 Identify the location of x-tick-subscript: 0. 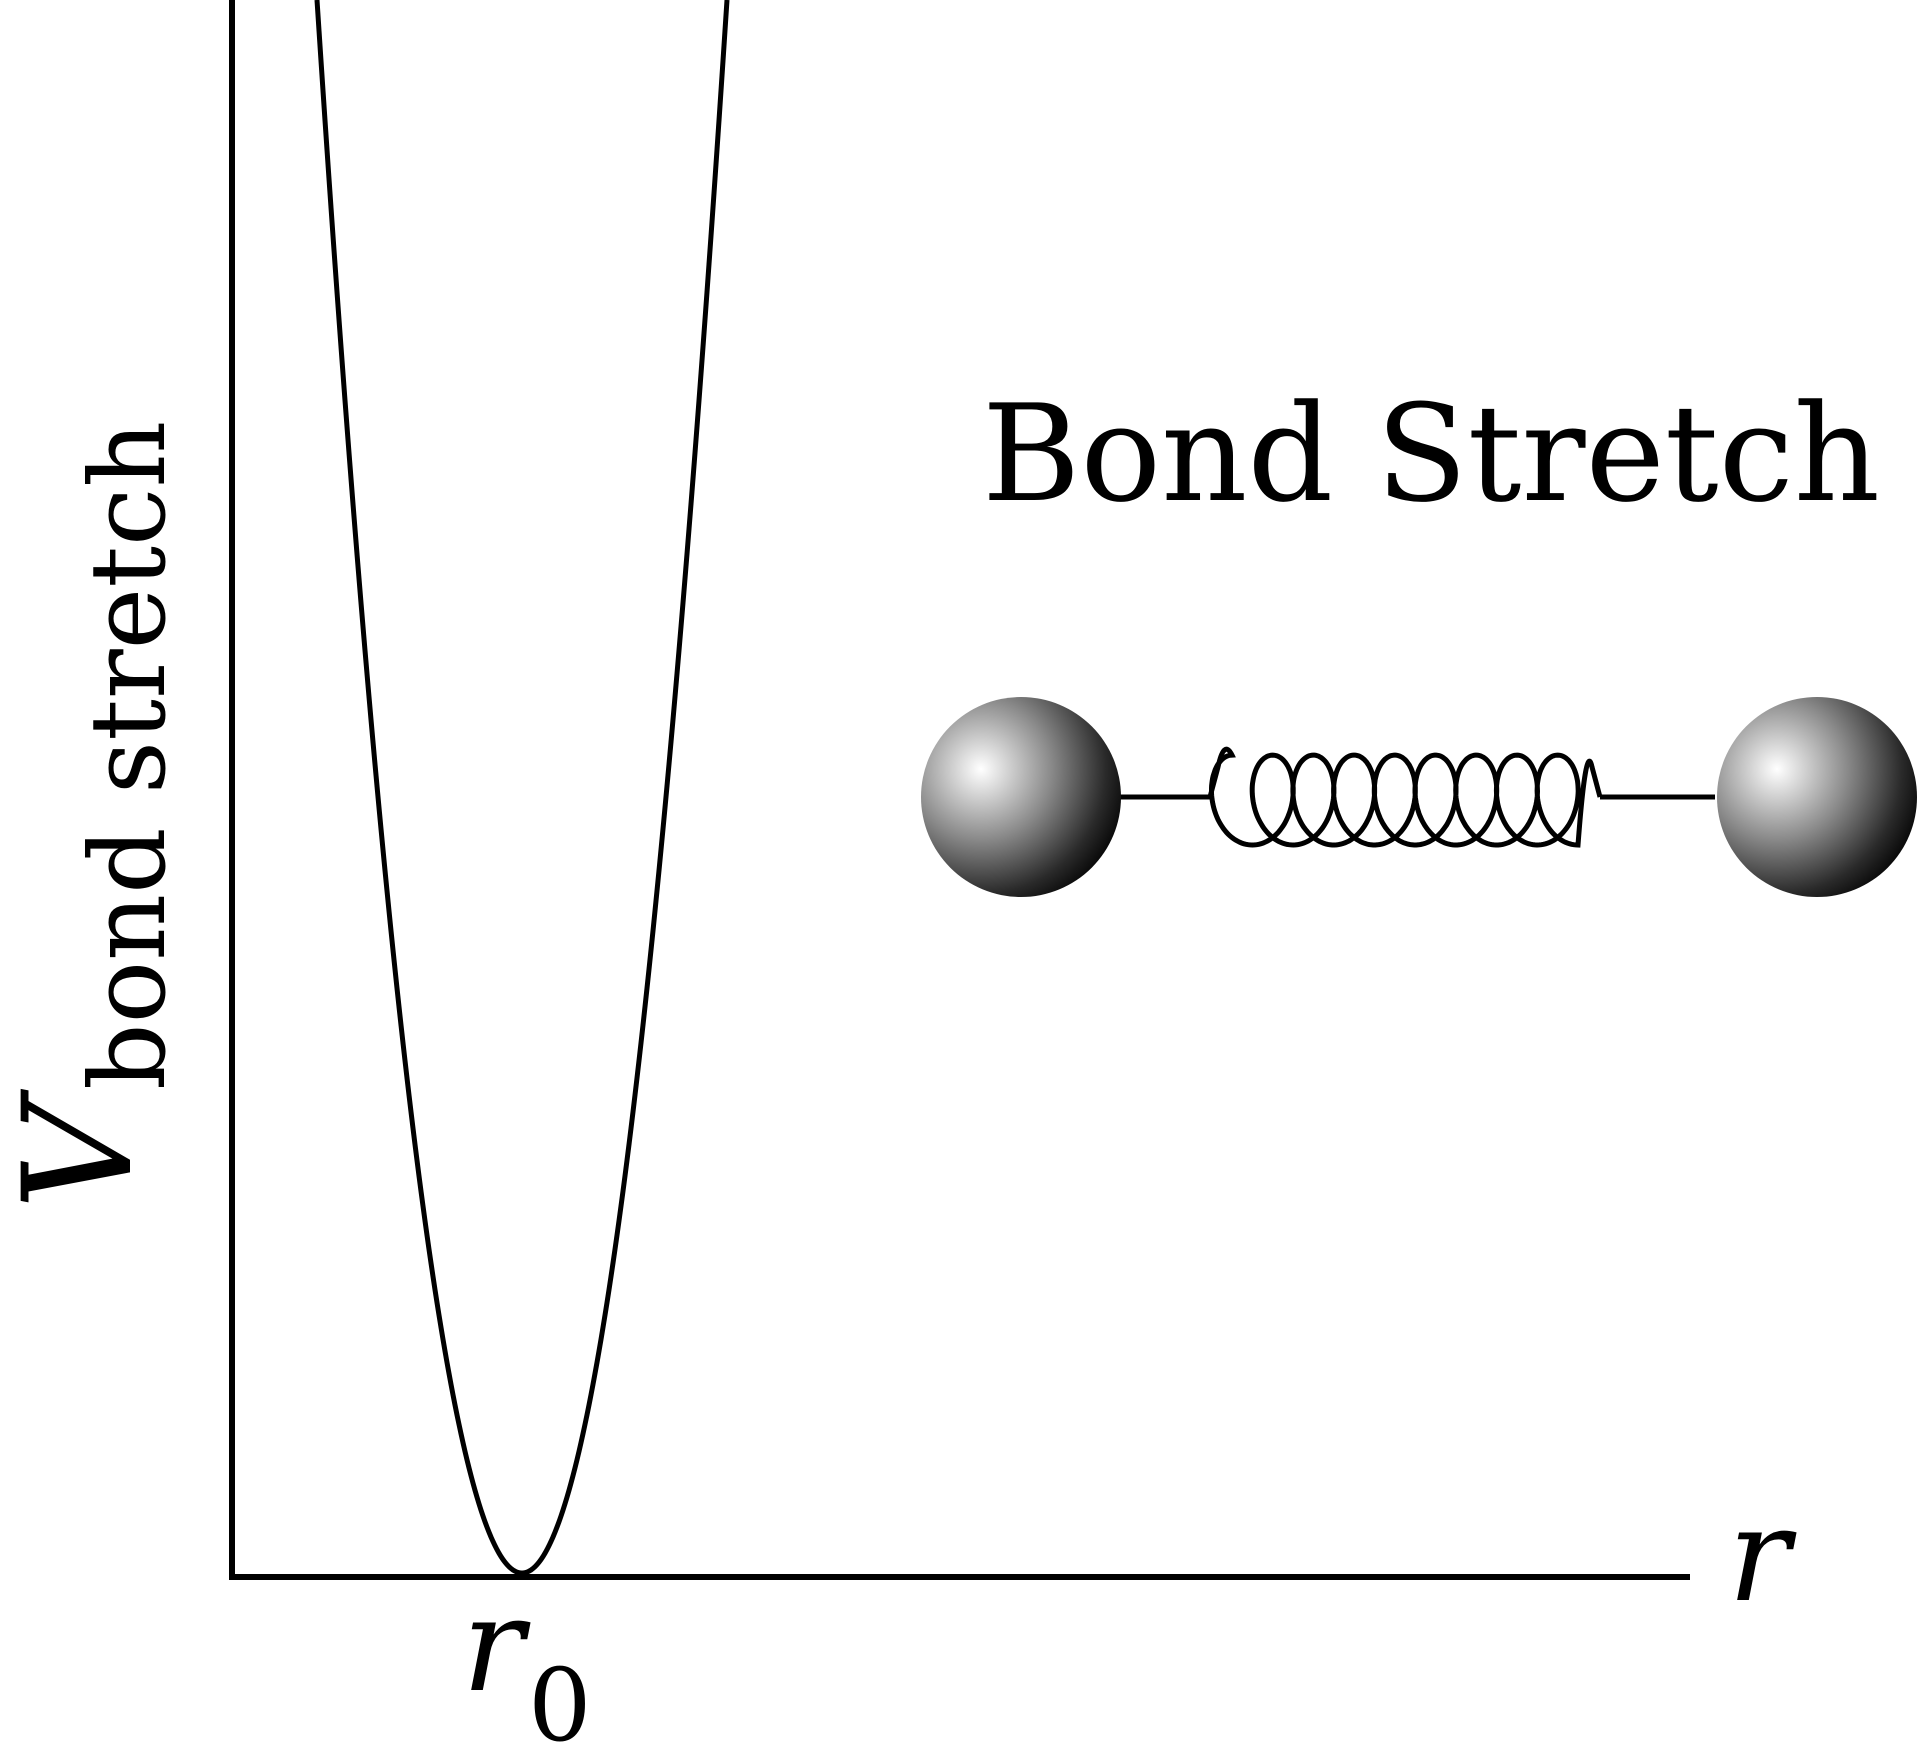
(560, 1700).